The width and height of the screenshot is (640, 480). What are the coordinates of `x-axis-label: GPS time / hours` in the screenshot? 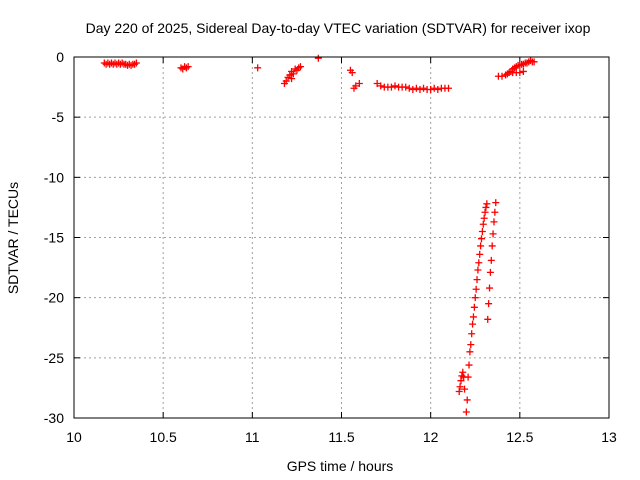 It's located at (340, 466).